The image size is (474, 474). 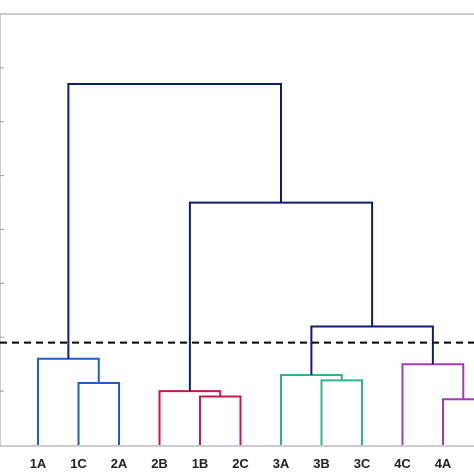 I want to click on dendrogram-link-1b-2c, so click(x=220, y=420).